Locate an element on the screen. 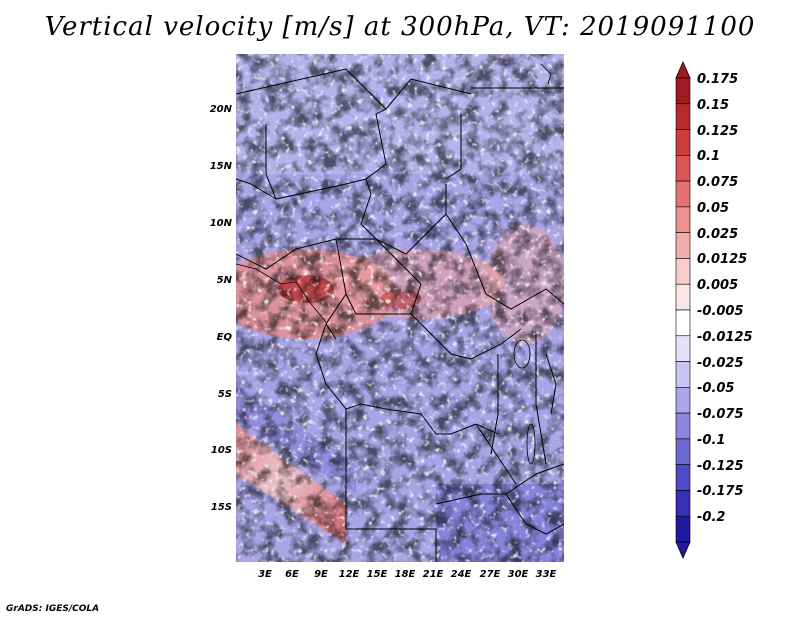  x-tick-9E: 9E is located at coordinates (321, 574).